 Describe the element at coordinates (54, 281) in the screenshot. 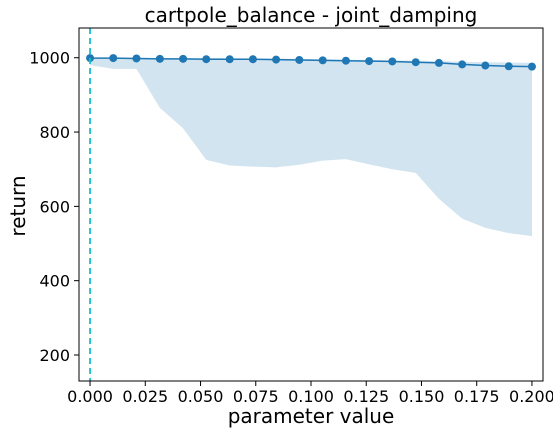

I see `y-tick-label: 400` at that location.